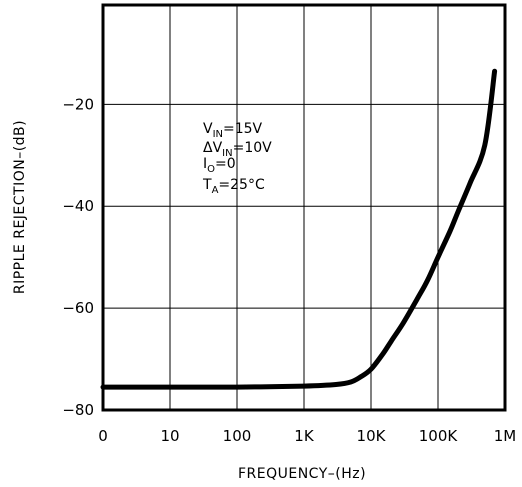 The width and height of the screenshot is (522, 487). What do you see at coordinates (233, 130) in the screenshot?
I see `condition-line: VIN=15V` at bounding box center [233, 130].